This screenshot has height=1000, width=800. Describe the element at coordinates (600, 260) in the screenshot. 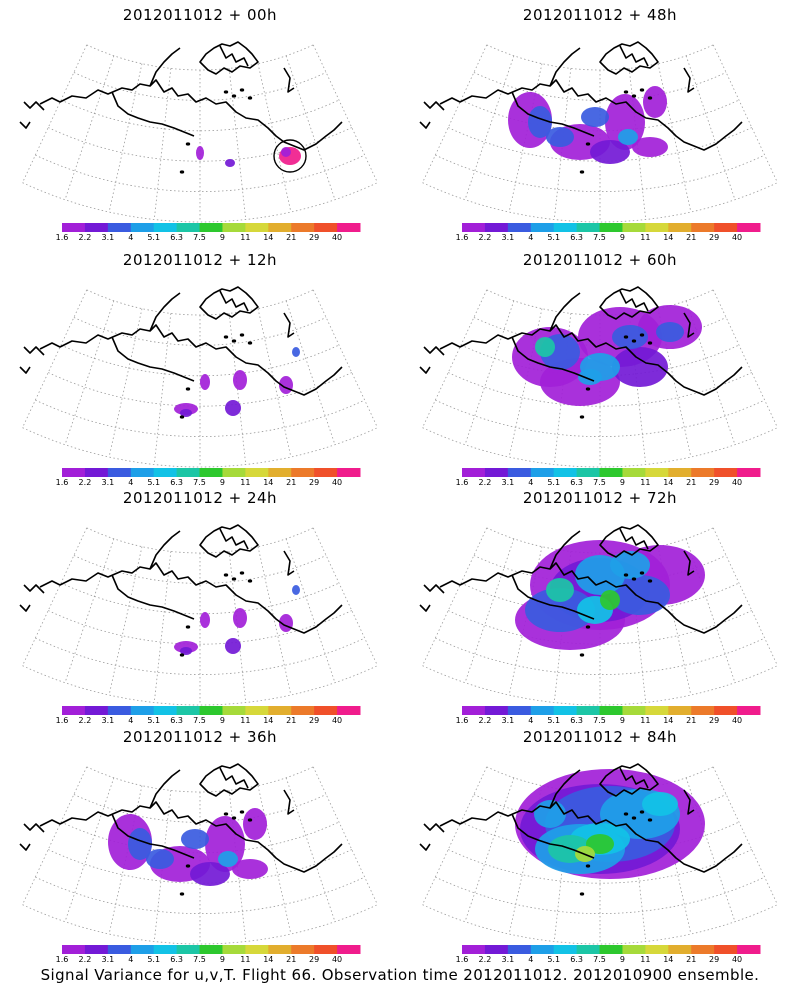

I see `panel-title: 2012011012 + 60h` at that location.